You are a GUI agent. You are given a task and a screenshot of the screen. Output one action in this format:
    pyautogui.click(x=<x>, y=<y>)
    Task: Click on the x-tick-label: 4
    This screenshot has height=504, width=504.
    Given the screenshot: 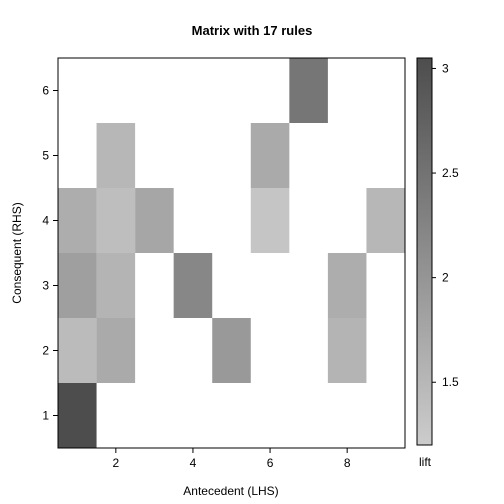 What is the action you would take?
    pyautogui.click(x=193, y=463)
    